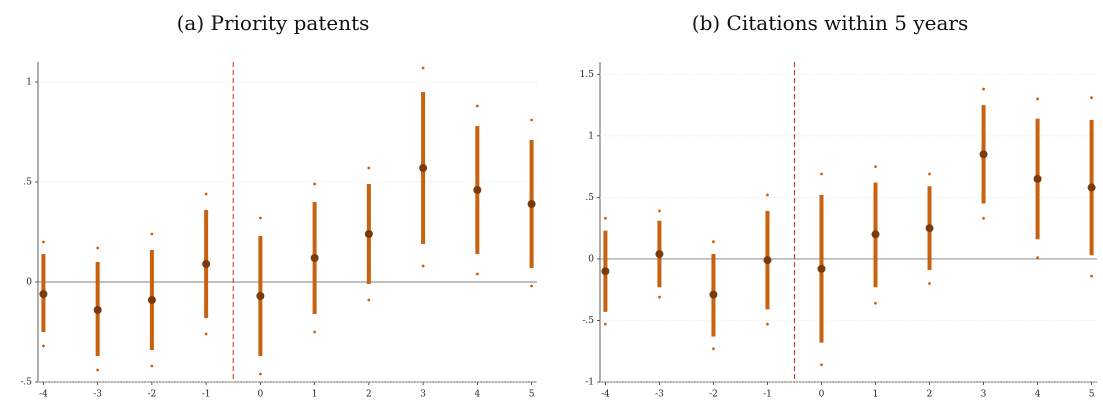 The width and height of the screenshot is (1103, 407). I want to click on chart-title: (a) Priority patents, so click(273, 23).